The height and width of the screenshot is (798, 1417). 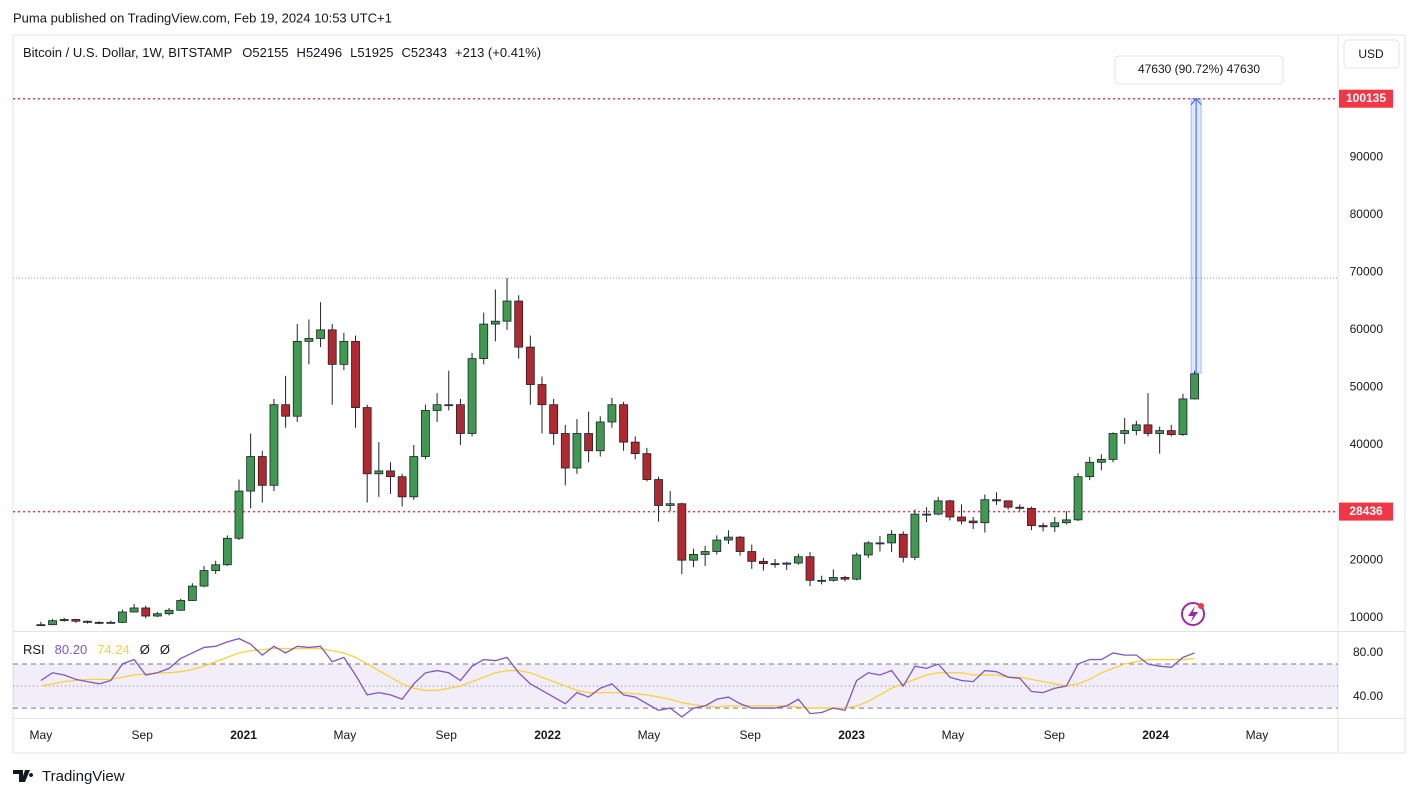 What do you see at coordinates (1367, 329) in the screenshot?
I see `y-tick-label: 60000` at bounding box center [1367, 329].